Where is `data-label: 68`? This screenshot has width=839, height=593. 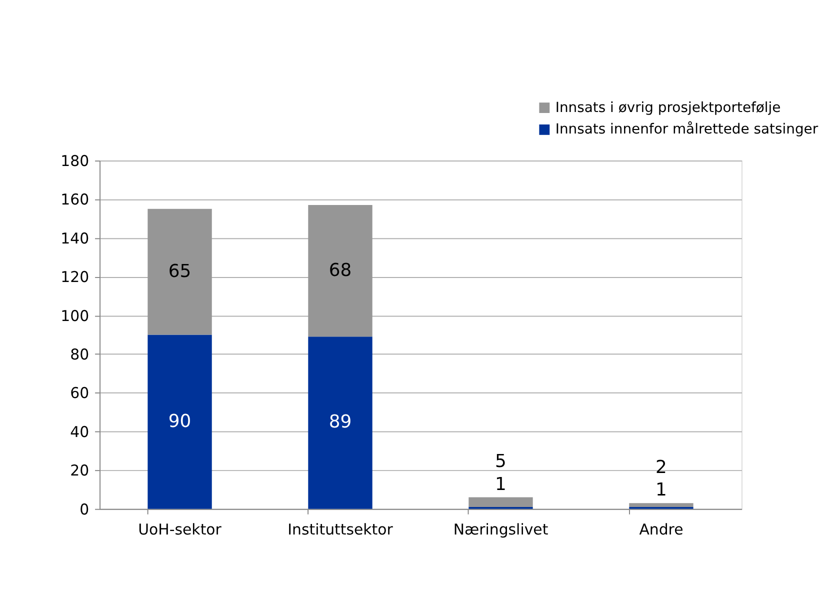
data-label: 68 is located at coordinates (340, 270).